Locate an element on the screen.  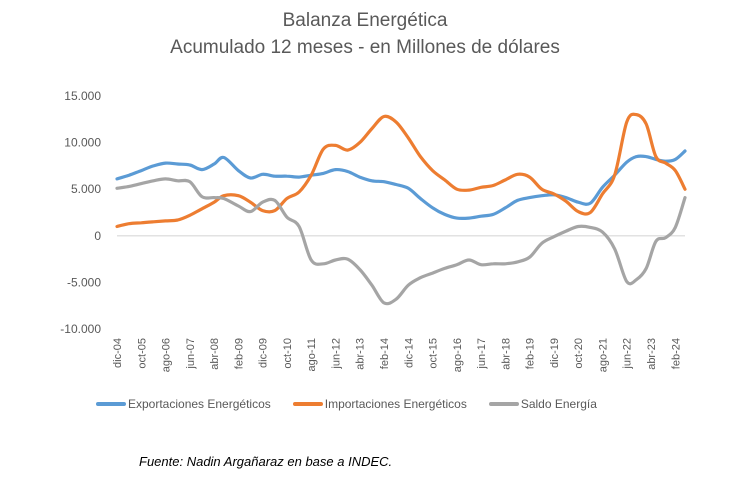
x-tick-label: abr-08 is located at coordinates (215, 354).